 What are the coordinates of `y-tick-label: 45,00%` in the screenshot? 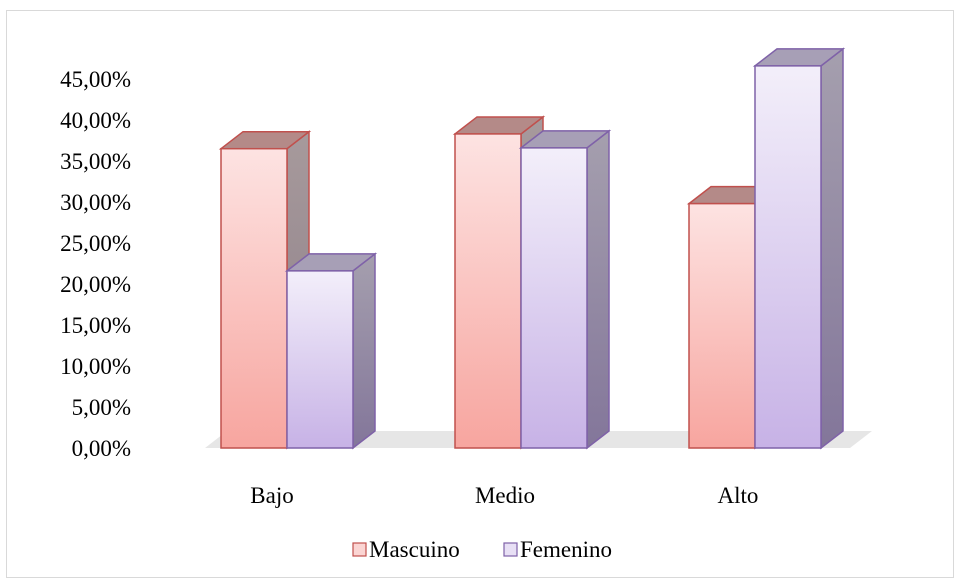 It's located at (95, 79).